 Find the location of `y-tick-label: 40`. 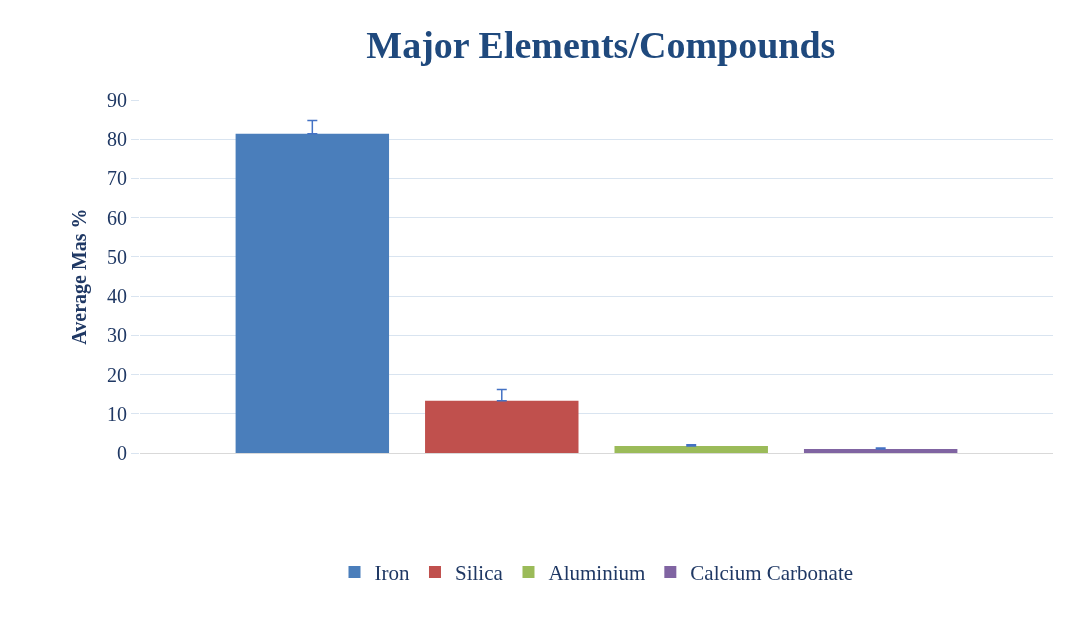

y-tick-label: 40 is located at coordinates (117, 296).